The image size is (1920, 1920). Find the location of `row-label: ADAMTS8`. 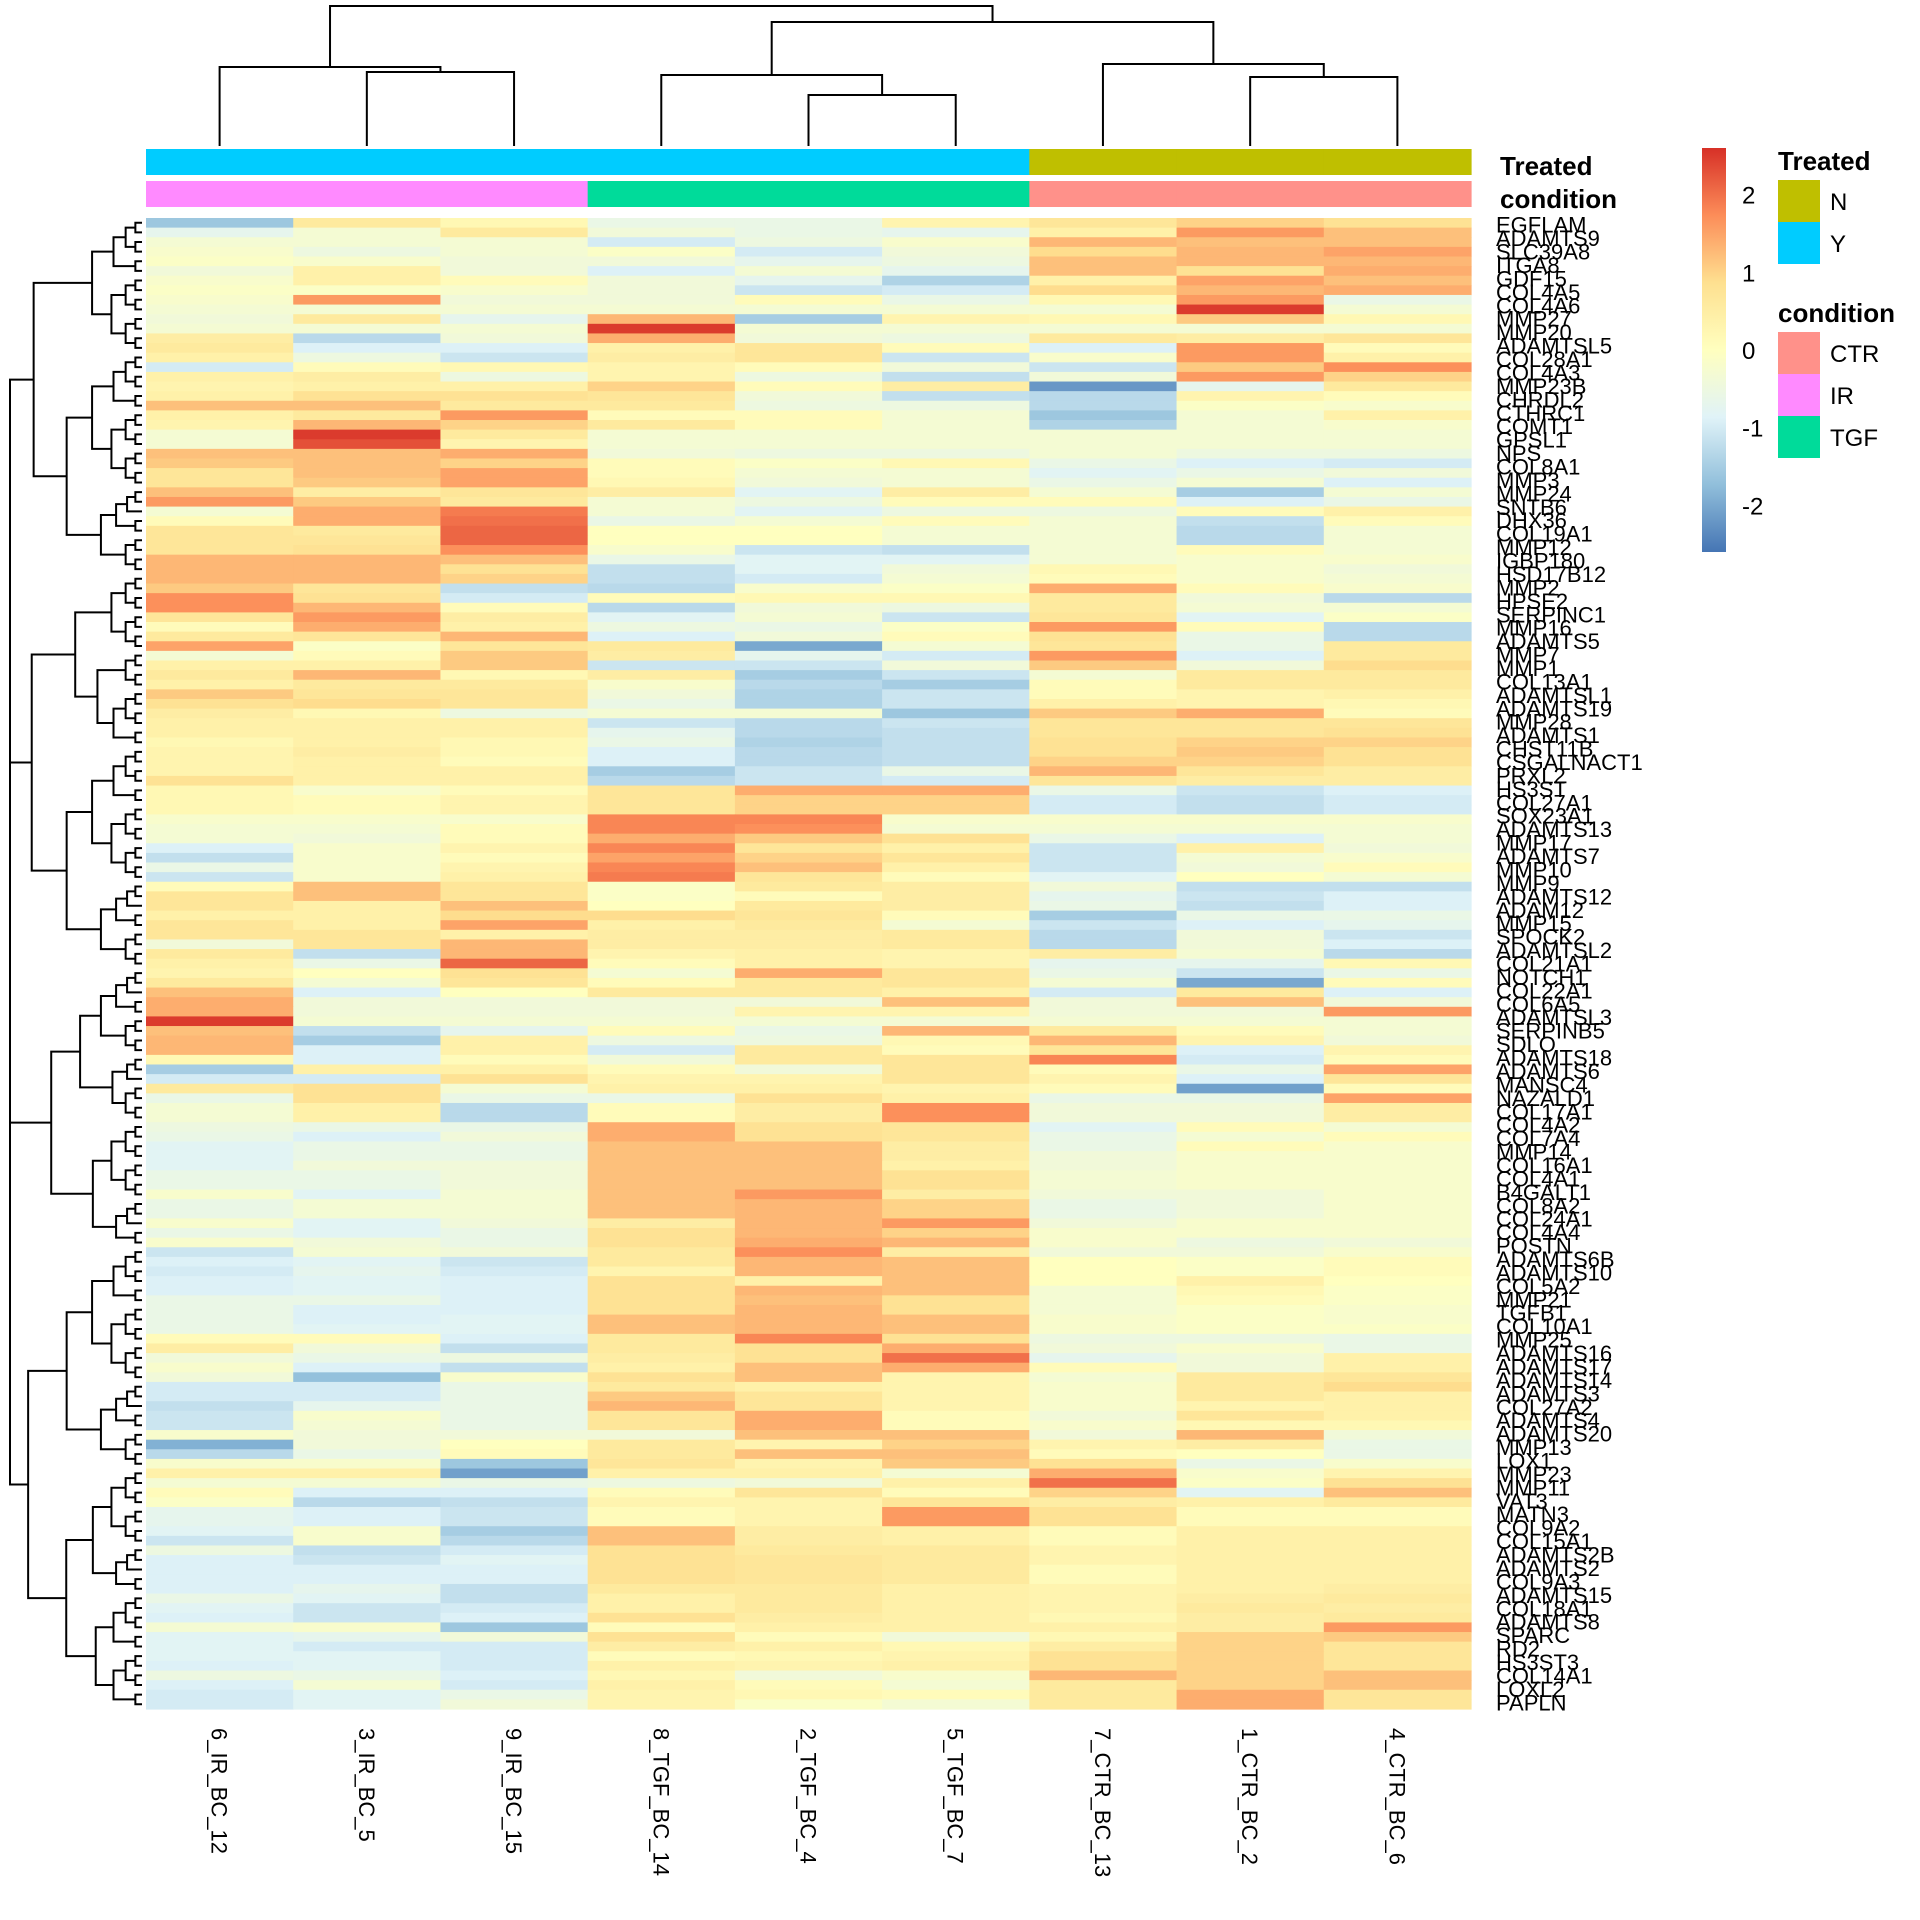

row-label: ADAMTS8 is located at coordinates (1548, 1622).